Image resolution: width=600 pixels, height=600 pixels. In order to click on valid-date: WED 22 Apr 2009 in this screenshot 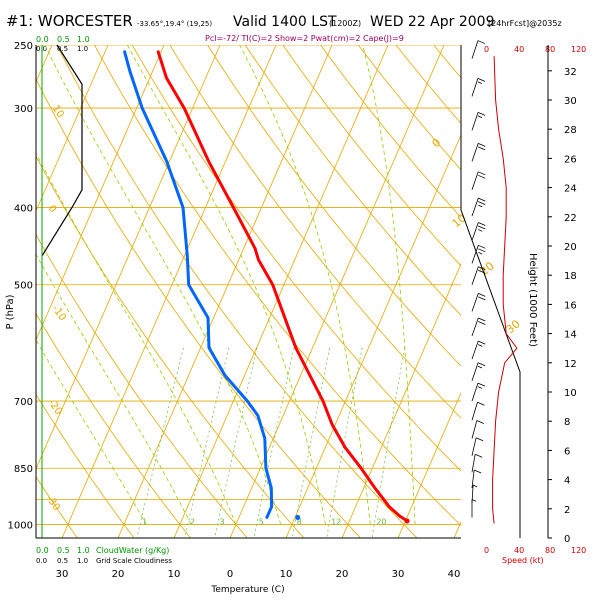, I will do `click(432, 22)`.